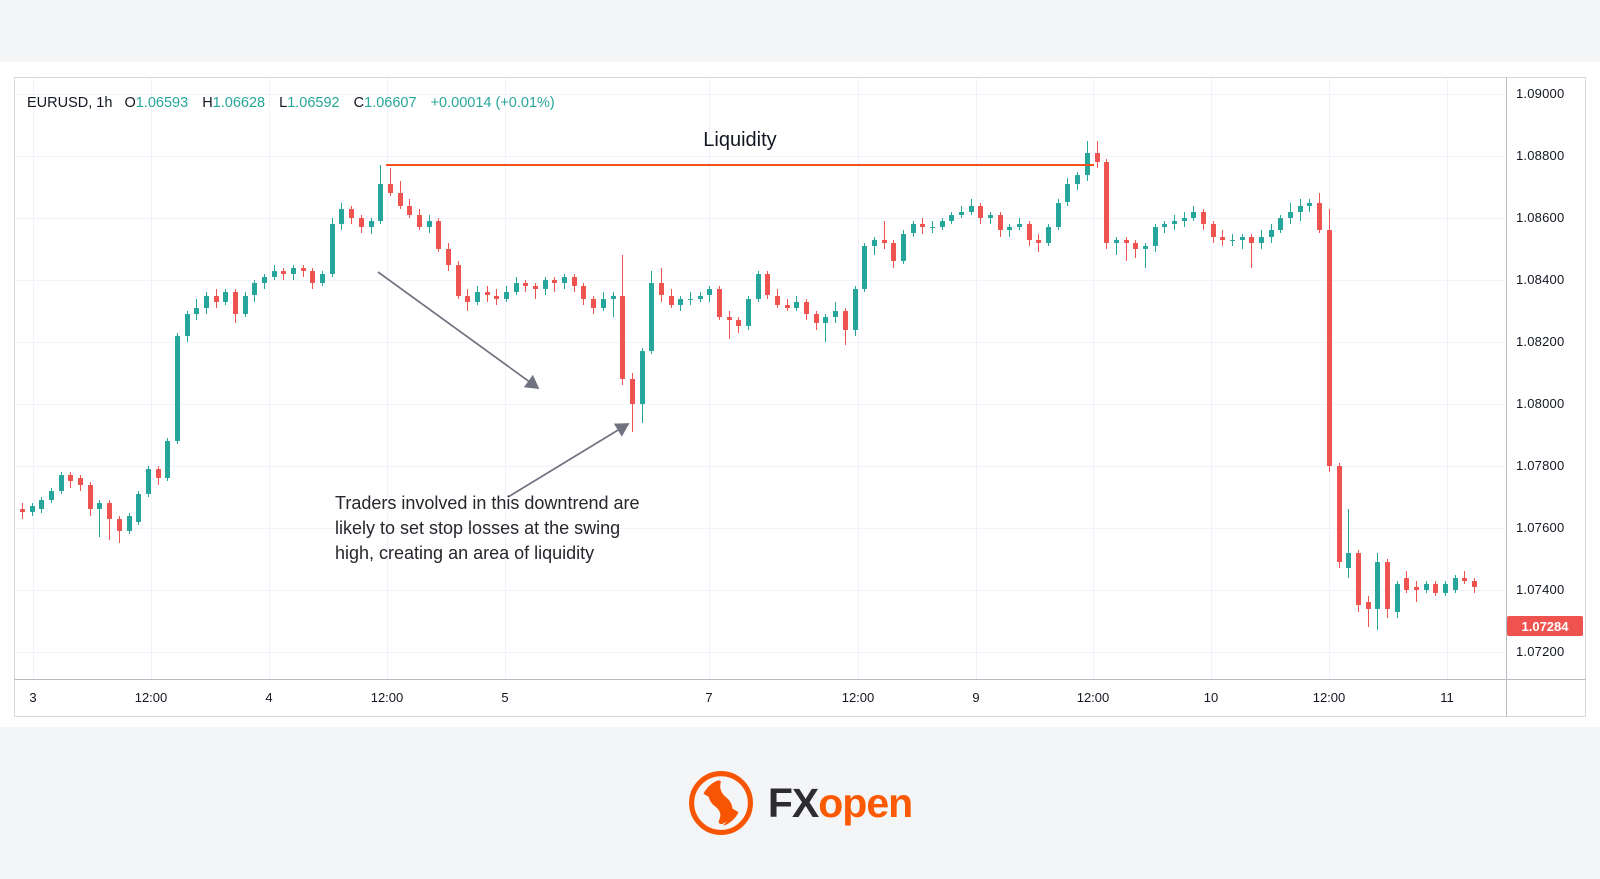  What do you see at coordinates (800, 31) in the screenshot?
I see `top-margin-band` at bounding box center [800, 31].